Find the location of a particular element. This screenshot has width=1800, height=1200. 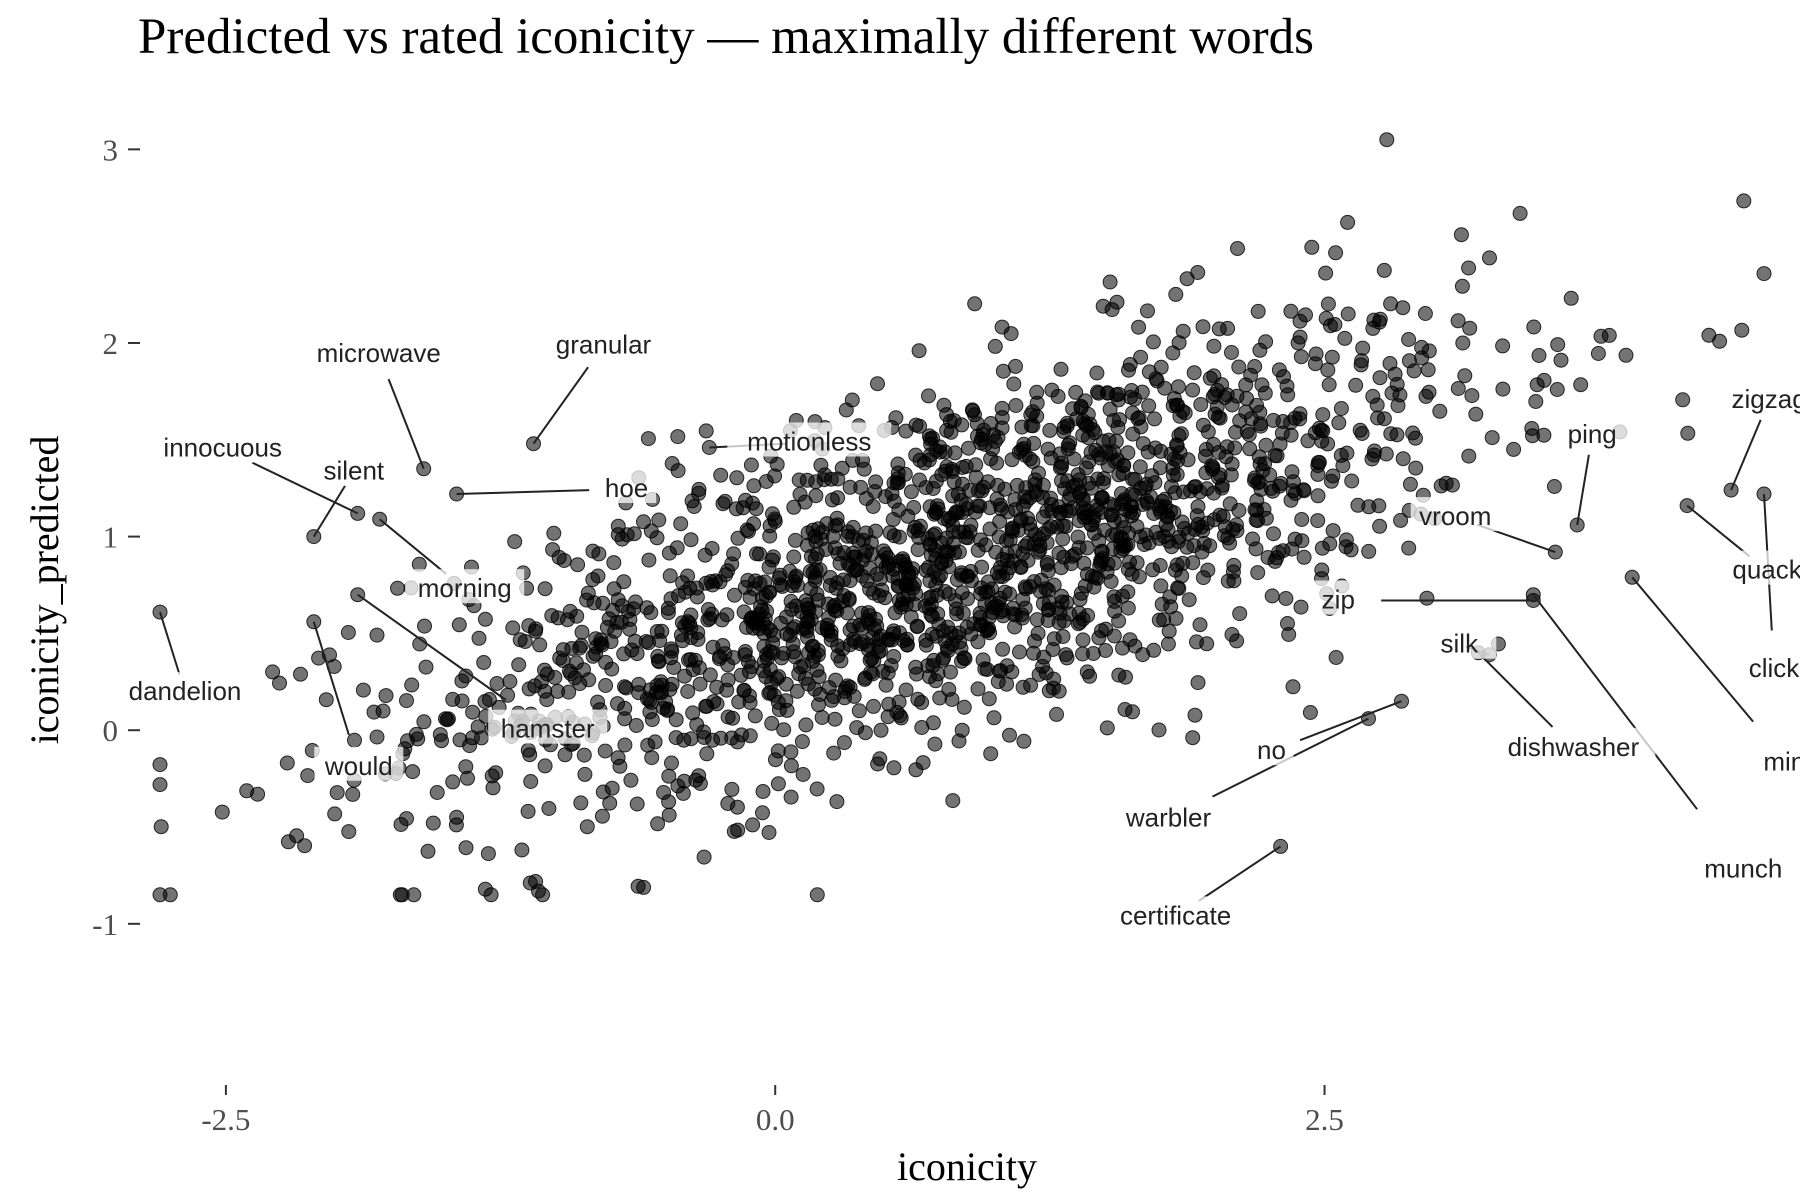

y-tick-label: 1 is located at coordinates (111, 537).